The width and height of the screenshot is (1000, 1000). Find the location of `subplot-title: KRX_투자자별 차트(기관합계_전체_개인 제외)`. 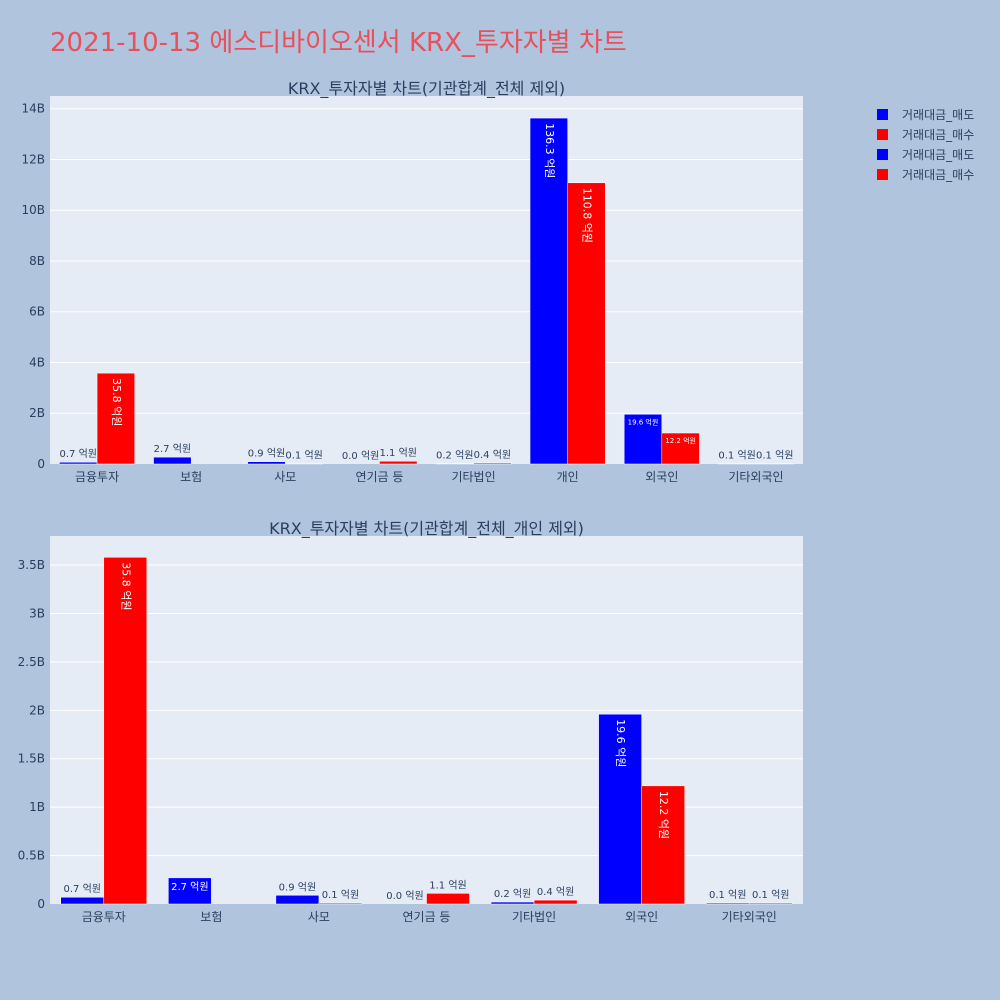

subplot-title: KRX_투자자별 차트(기관합계_전체_개인 제외) is located at coordinates (426, 529).